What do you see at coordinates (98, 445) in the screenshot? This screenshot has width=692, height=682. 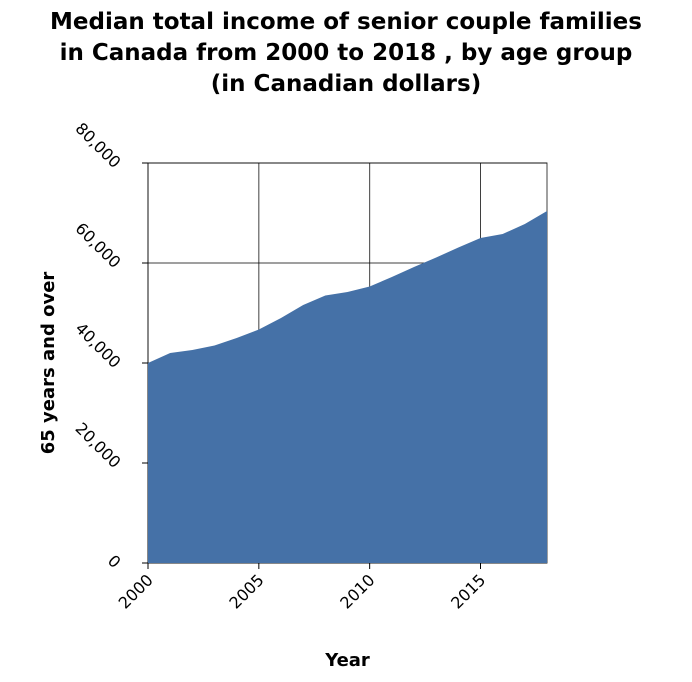 I see `y-tick-label: 20,000` at bounding box center [98, 445].